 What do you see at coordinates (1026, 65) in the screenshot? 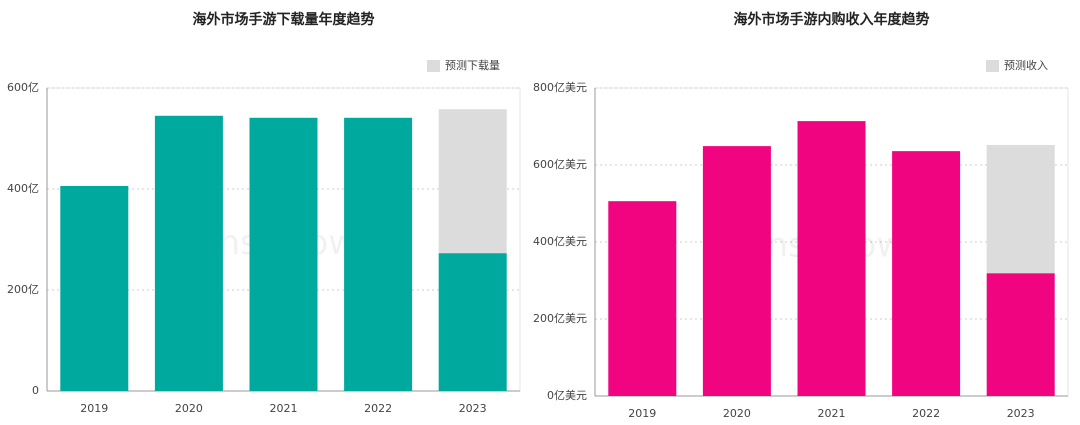
I see `legend-label: 预测收入` at bounding box center [1026, 65].